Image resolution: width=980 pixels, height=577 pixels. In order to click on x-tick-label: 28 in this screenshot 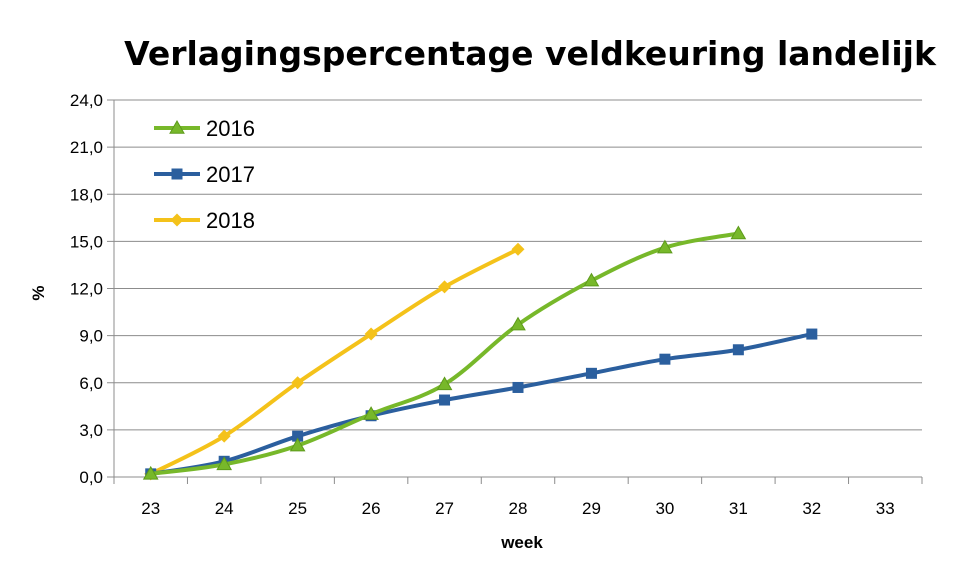, I will do `click(518, 508)`.